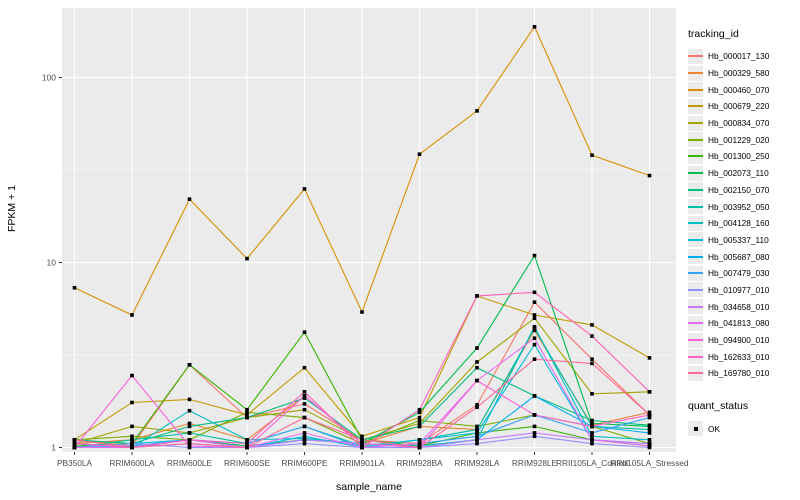 The image size is (800, 500). What do you see at coordinates (739, 206) in the screenshot?
I see `legend-entry-label: Hb_003952_050` at bounding box center [739, 206].